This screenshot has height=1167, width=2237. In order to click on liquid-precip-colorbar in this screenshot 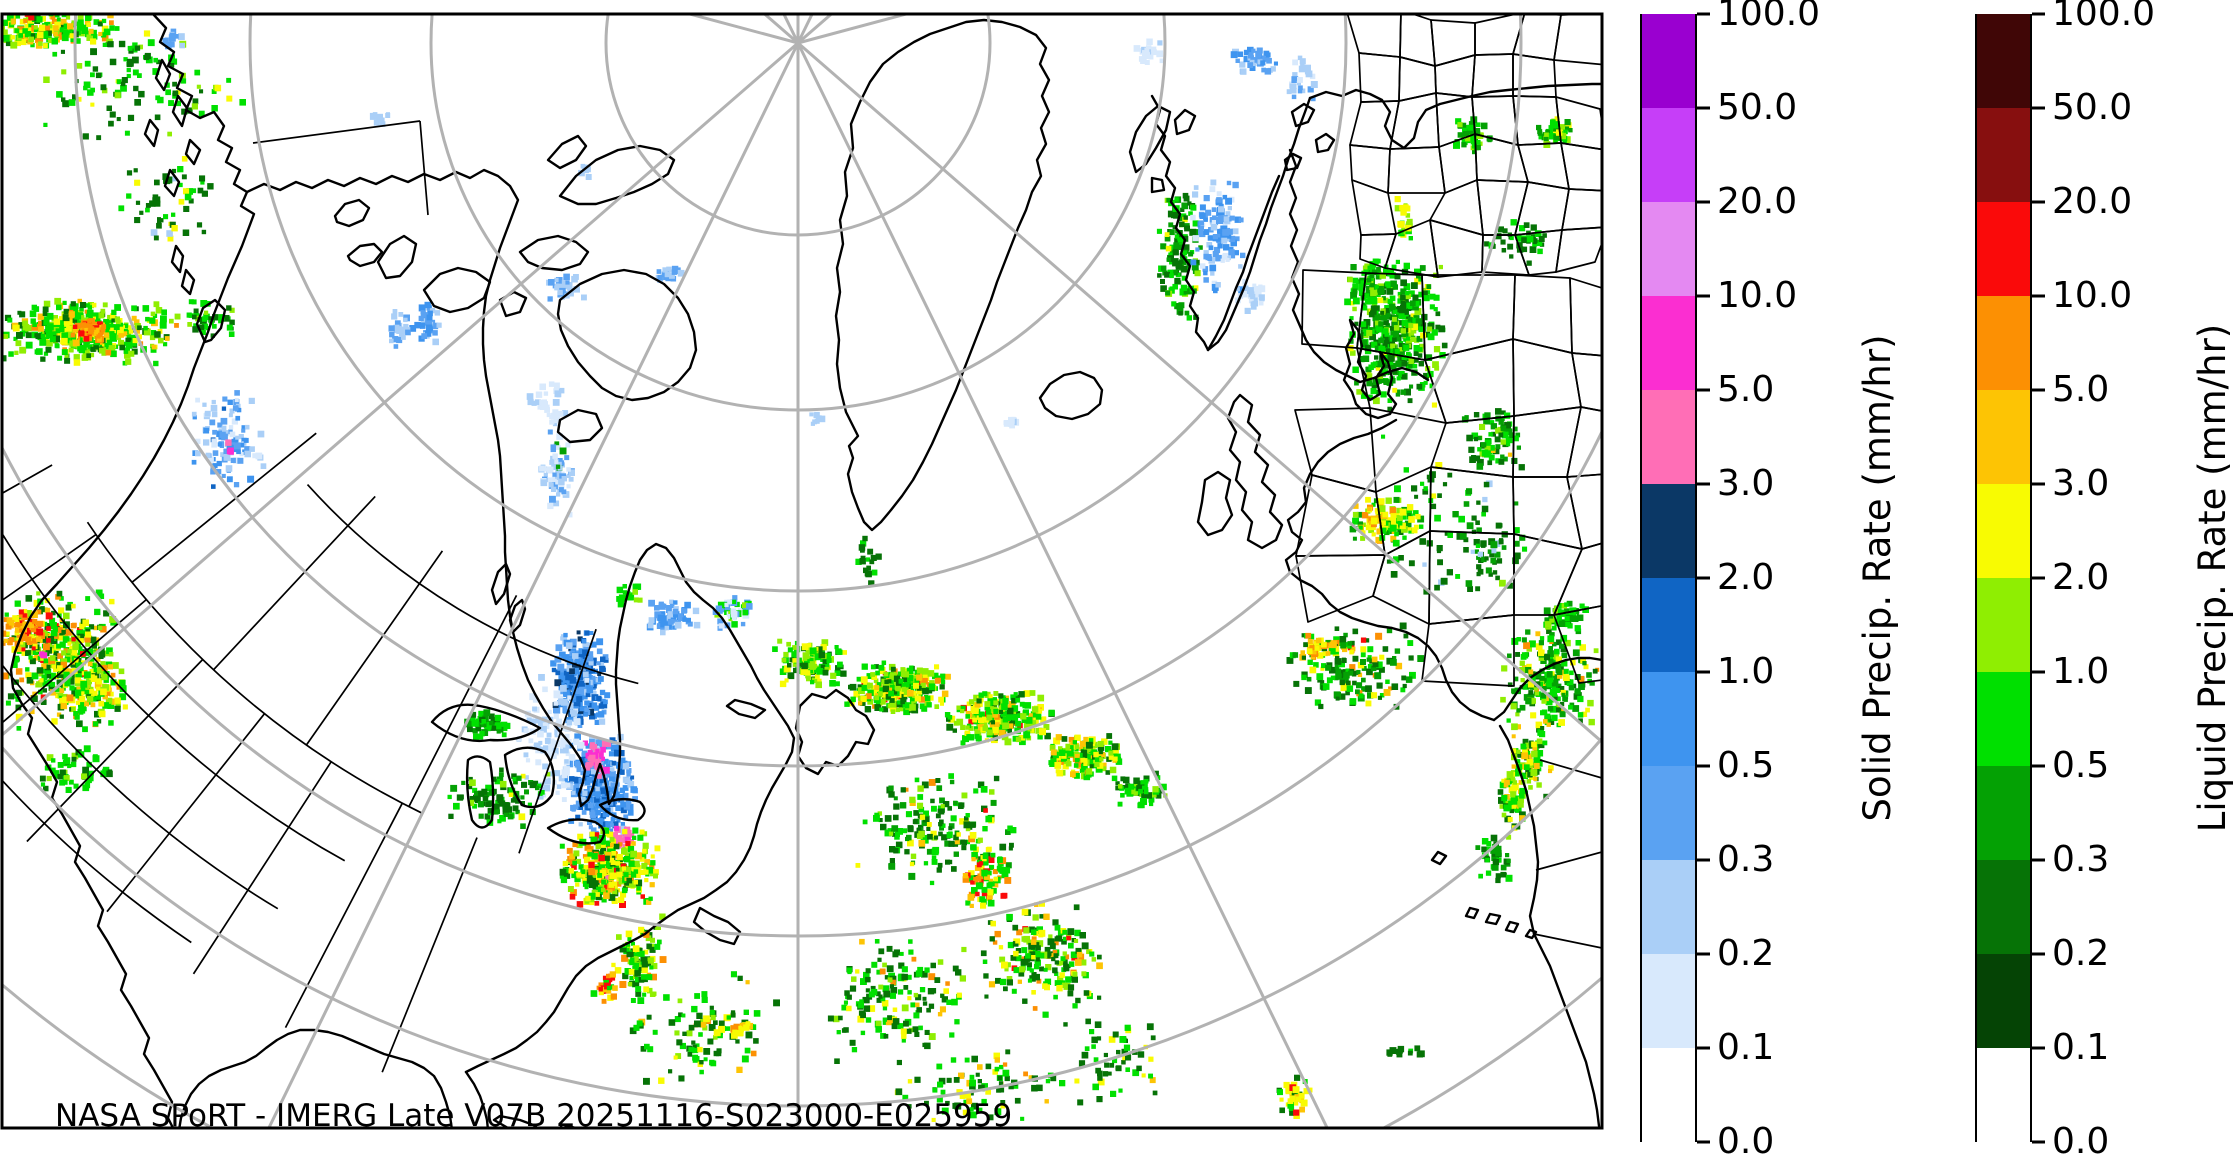, I will do `click(2003, 578)`.